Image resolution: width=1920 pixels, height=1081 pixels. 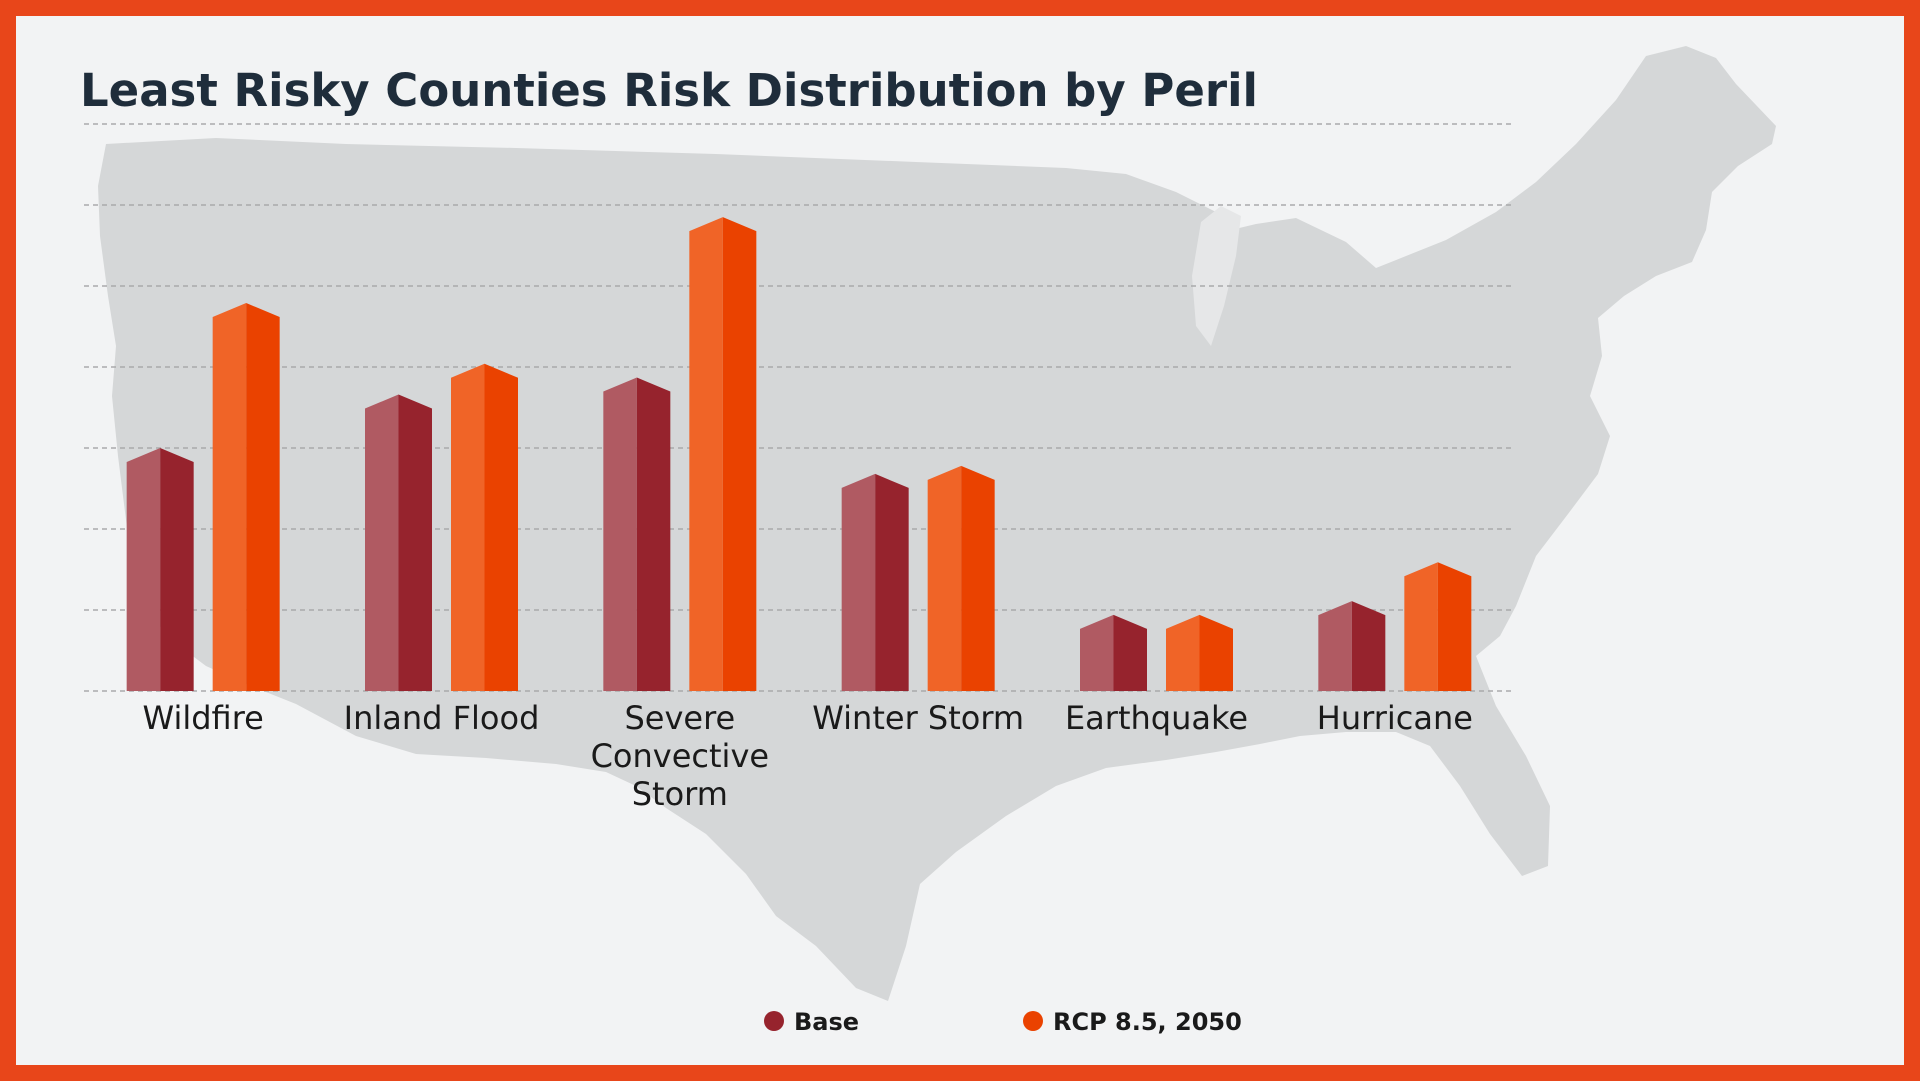 What do you see at coordinates (1156, 718) in the screenshot?
I see `category-label: Earthquake` at bounding box center [1156, 718].